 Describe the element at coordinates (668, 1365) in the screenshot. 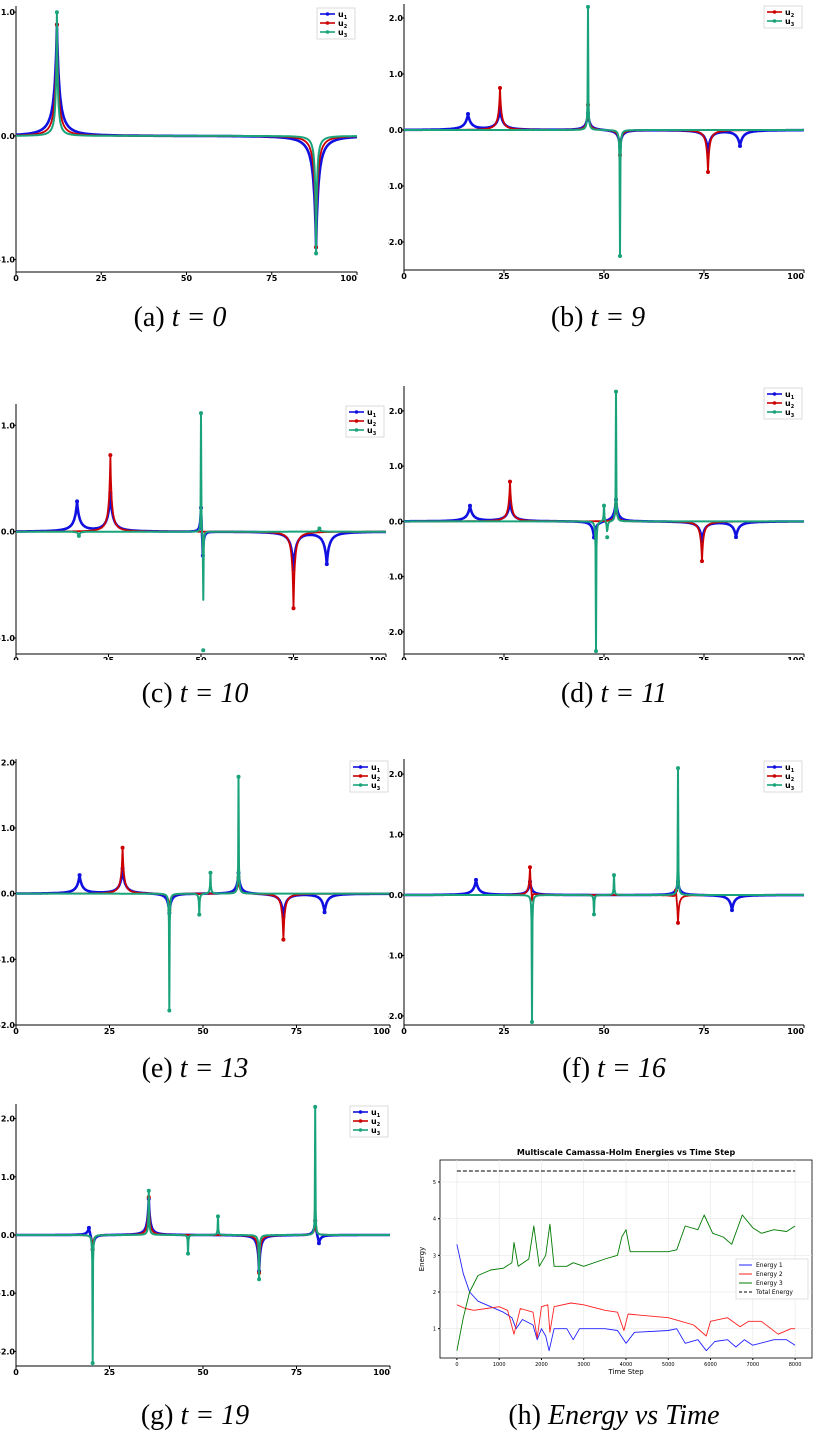

I see `x-tick-label: 5000` at that location.